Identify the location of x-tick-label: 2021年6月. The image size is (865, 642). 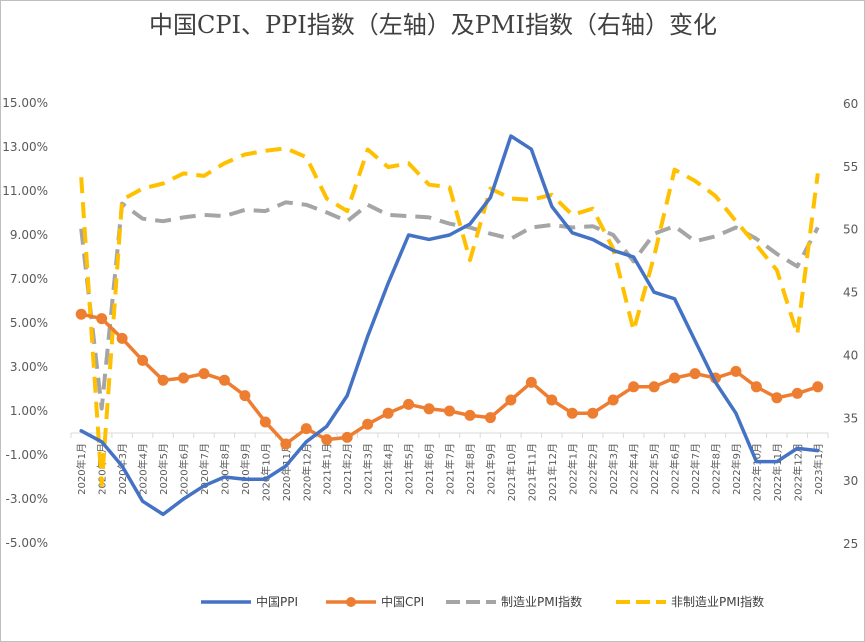
(429, 469).